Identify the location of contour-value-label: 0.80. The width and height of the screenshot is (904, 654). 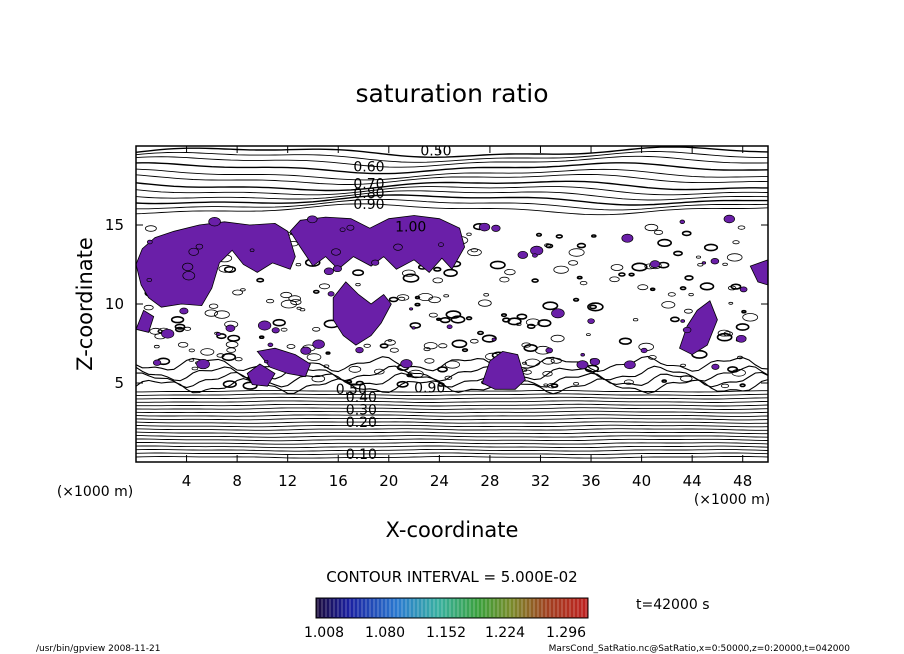
(368, 194).